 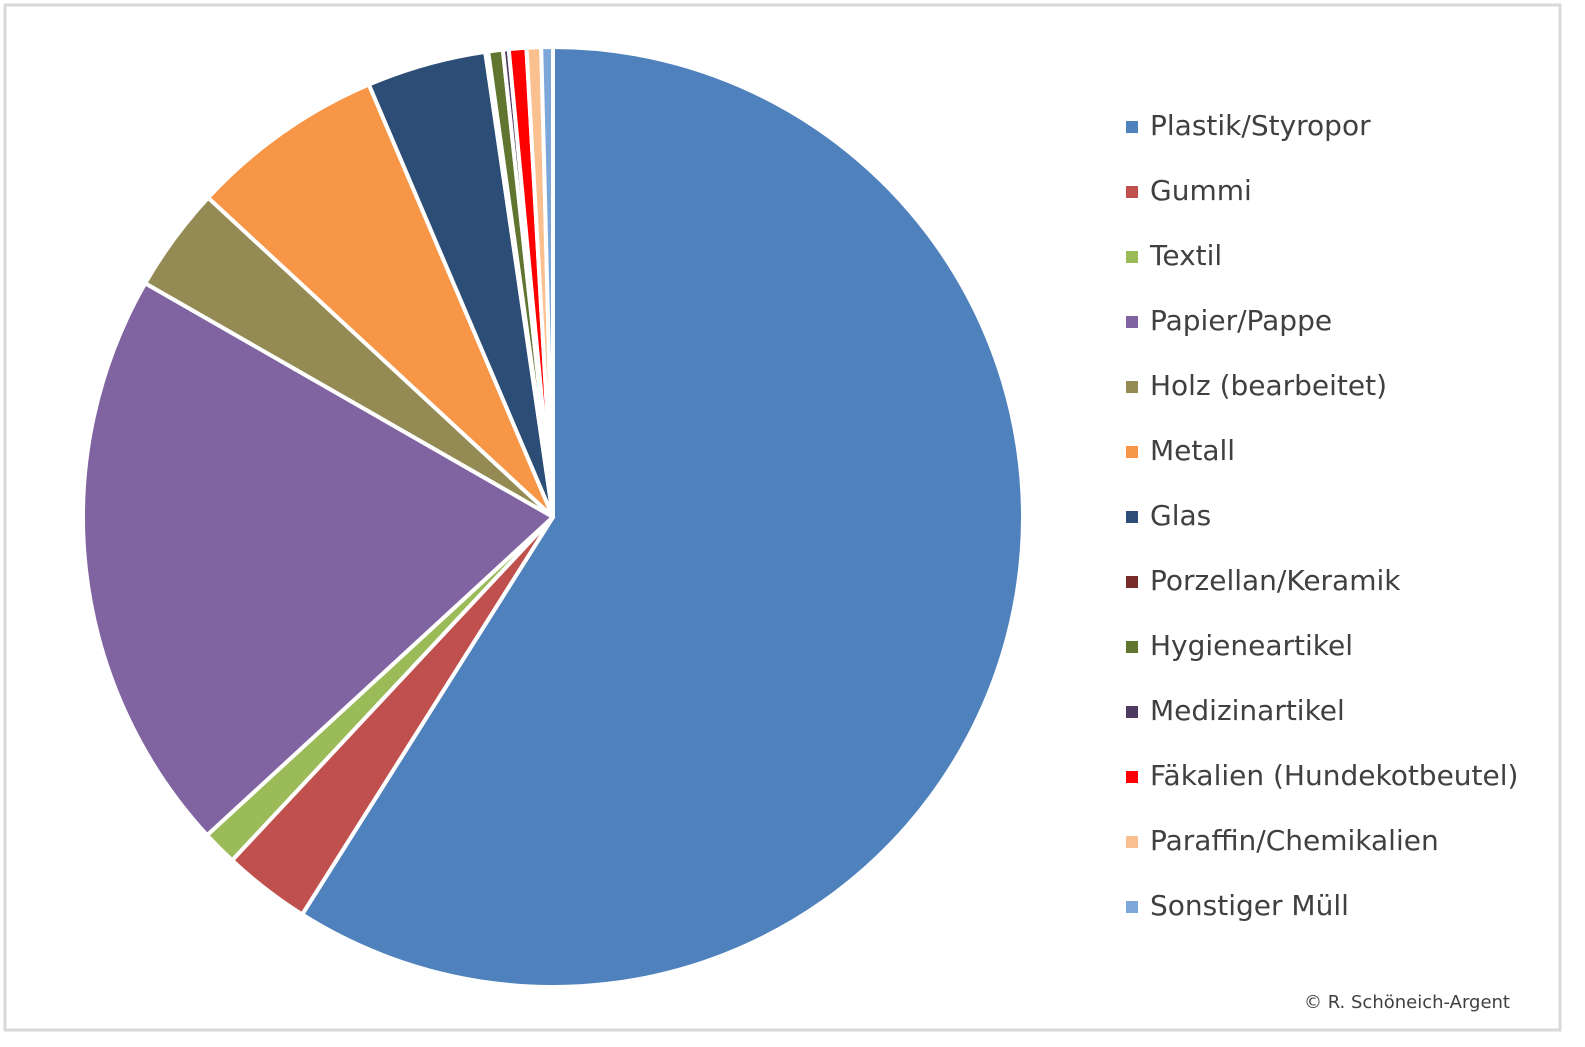 What do you see at coordinates (1407, 1002) in the screenshot?
I see `credit: © R. Schöneich-Argent` at bounding box center [1407, 1002].